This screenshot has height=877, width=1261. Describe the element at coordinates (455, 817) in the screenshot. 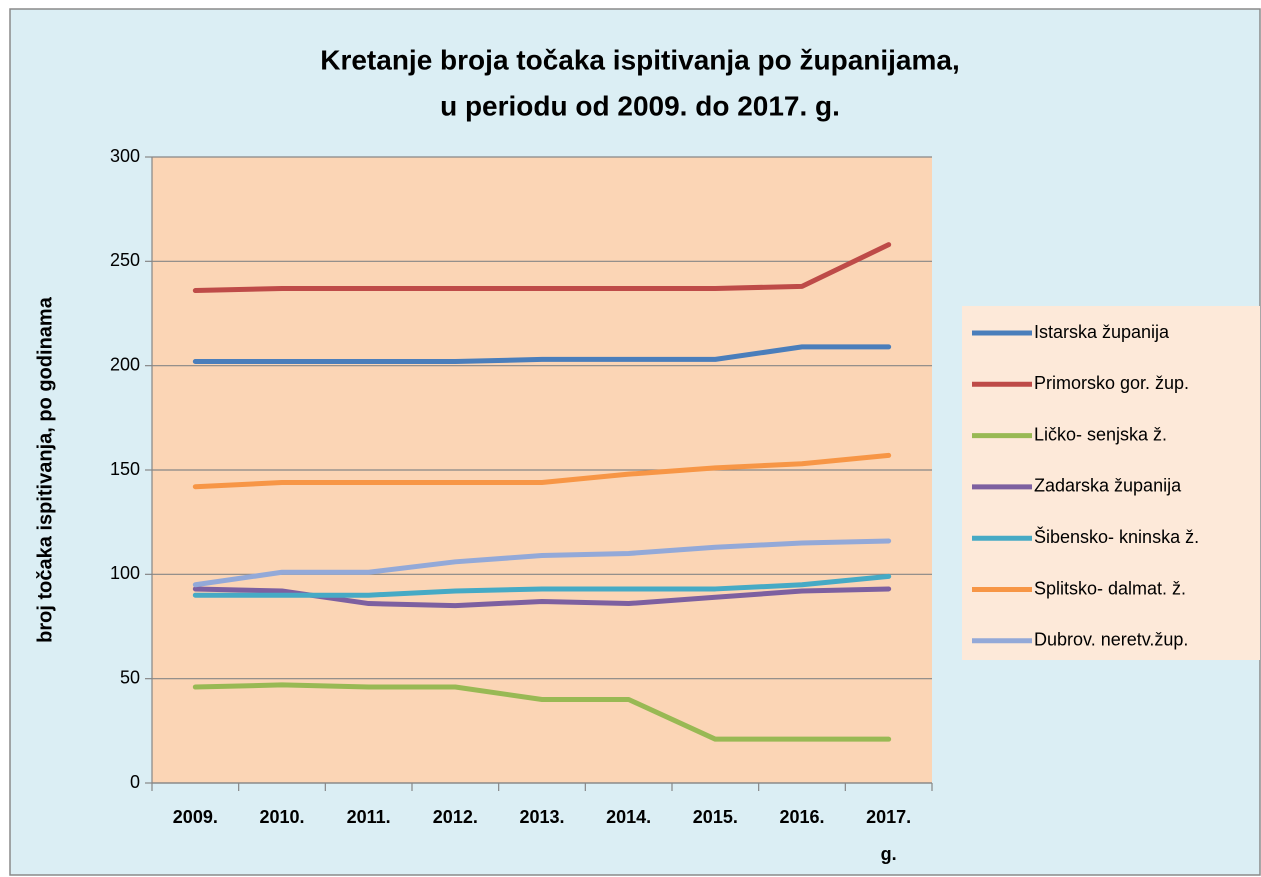

I see `x-tick-label: 2012.` at that location.